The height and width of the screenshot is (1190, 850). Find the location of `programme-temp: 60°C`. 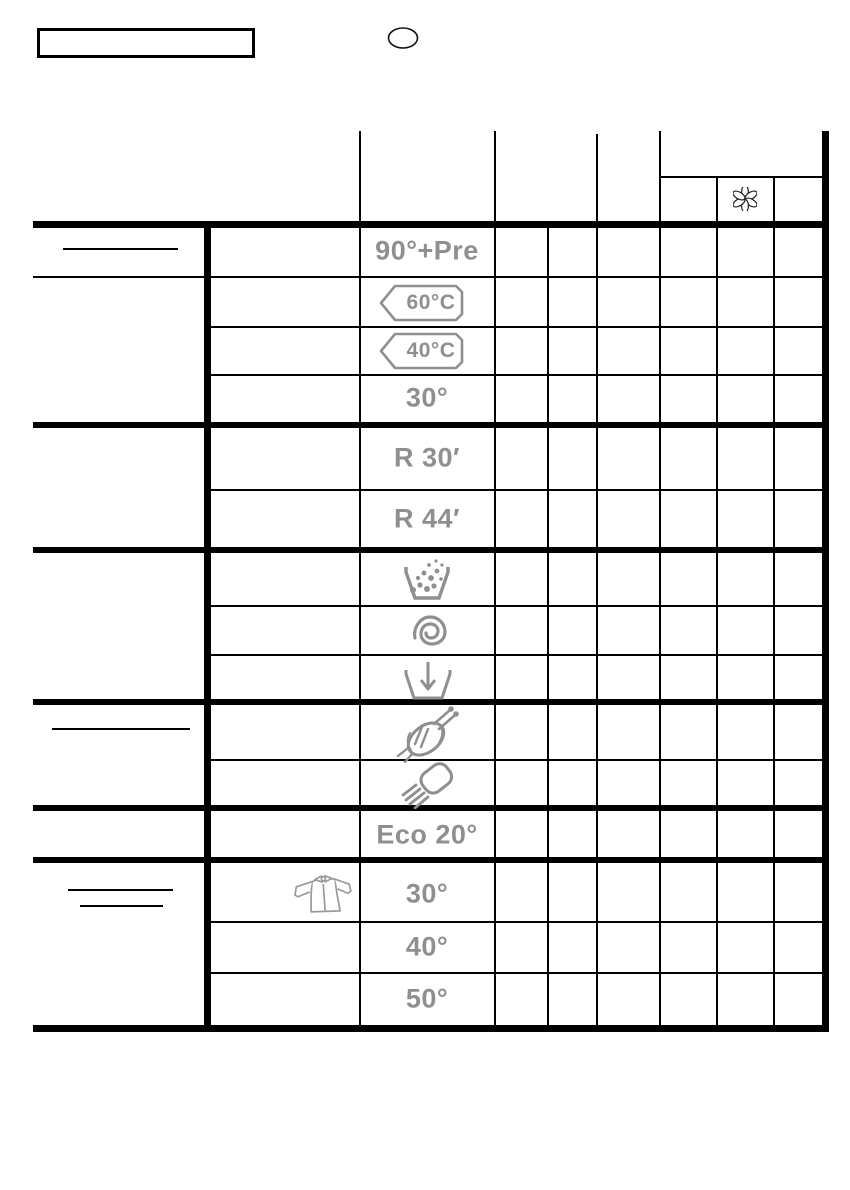

programme-temp: 60°C is located at coordinates (431, 302).